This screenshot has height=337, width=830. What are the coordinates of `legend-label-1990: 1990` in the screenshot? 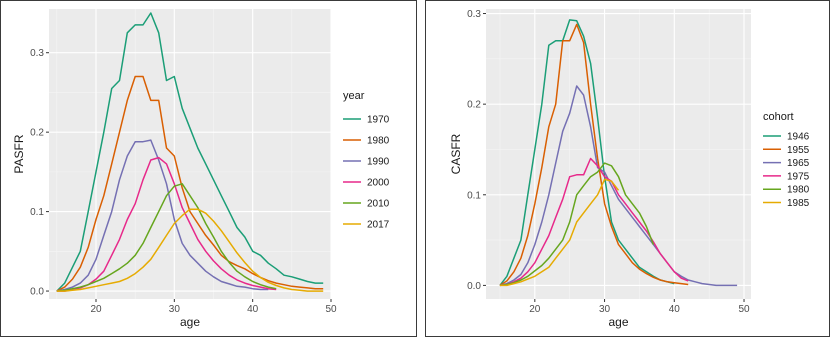 It's located at (378, 162).